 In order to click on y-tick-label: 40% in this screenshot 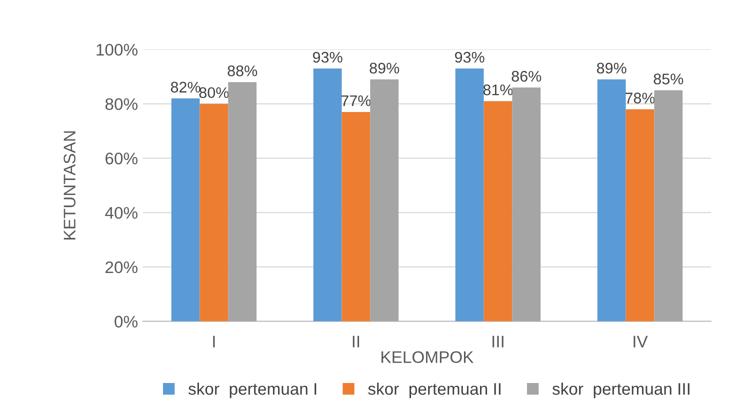, I will do `click(121, 212)`.